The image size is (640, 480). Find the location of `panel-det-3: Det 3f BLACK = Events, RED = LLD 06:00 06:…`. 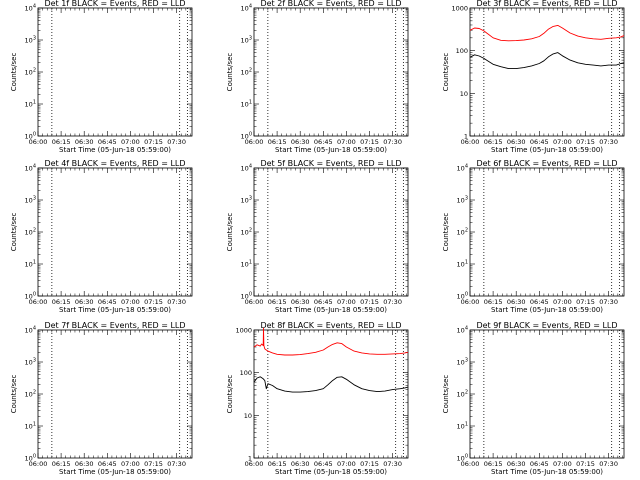

panel-det-3: Det 3f BLACK = Events, RED = LLD 06:00 06:… is located at coordinates (533, 77).